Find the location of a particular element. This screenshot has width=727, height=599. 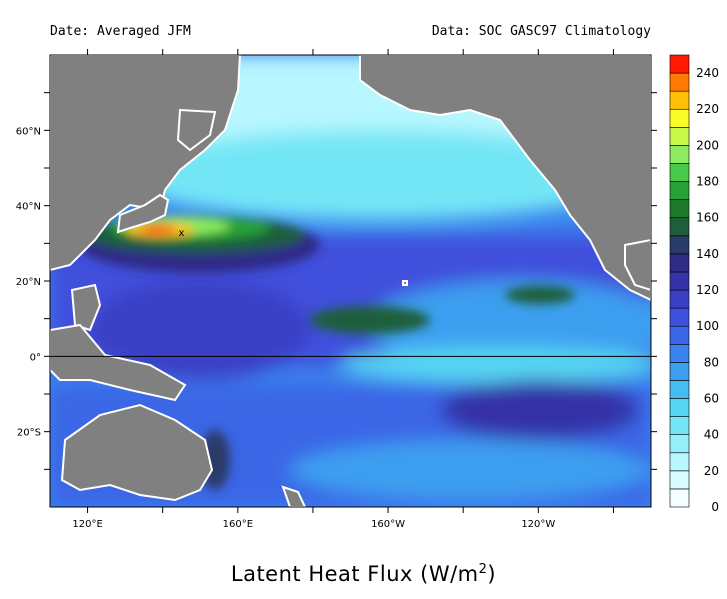

lat-tick-label: 20°N is located at coordinates (28, 282).